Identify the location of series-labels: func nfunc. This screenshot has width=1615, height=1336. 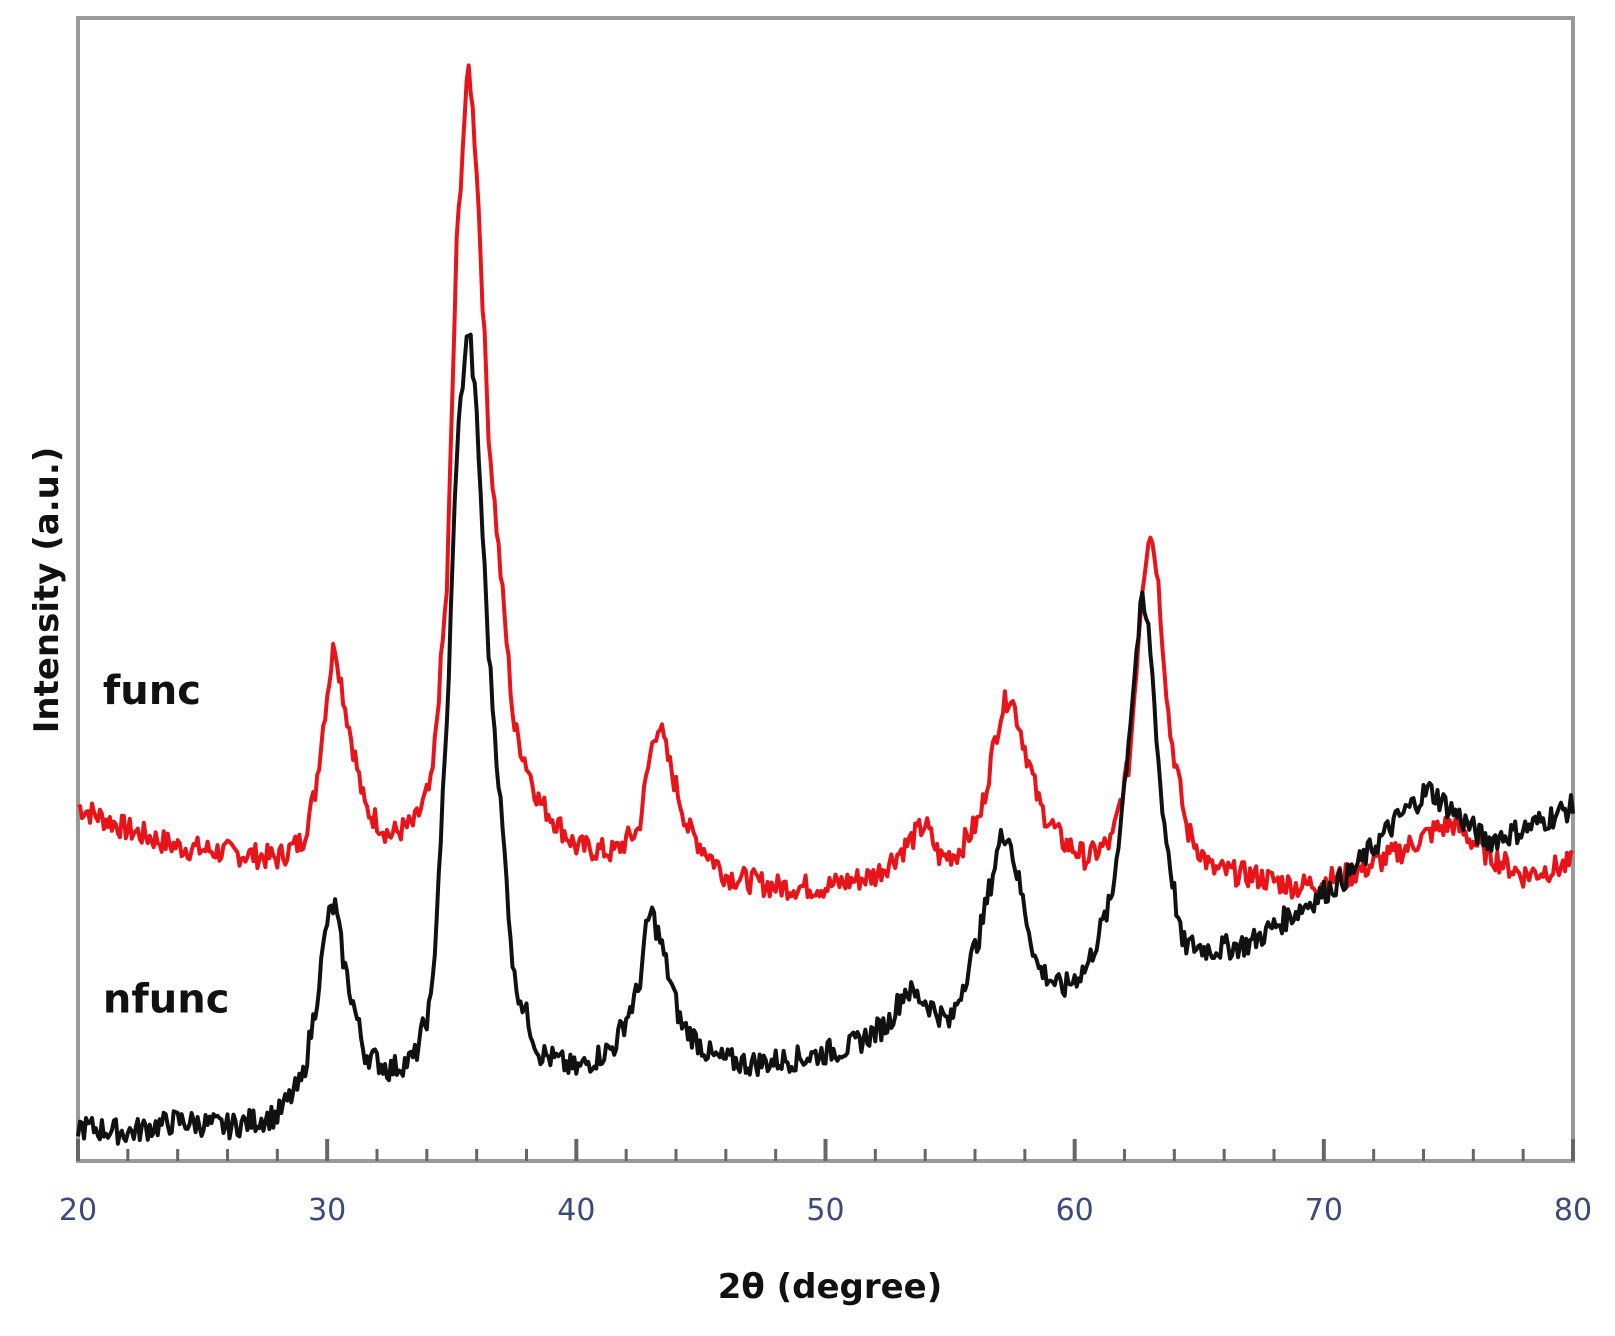
(166, 845).